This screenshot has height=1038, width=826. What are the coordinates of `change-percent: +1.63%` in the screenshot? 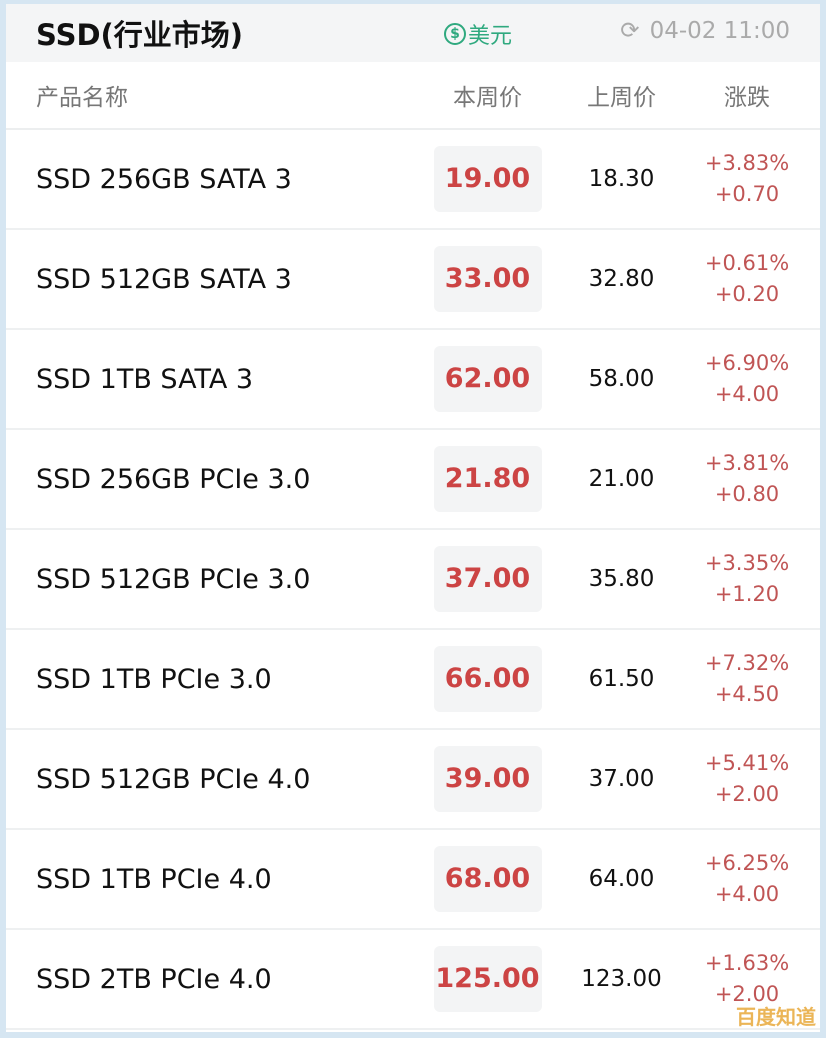 It's located at (747, 963).